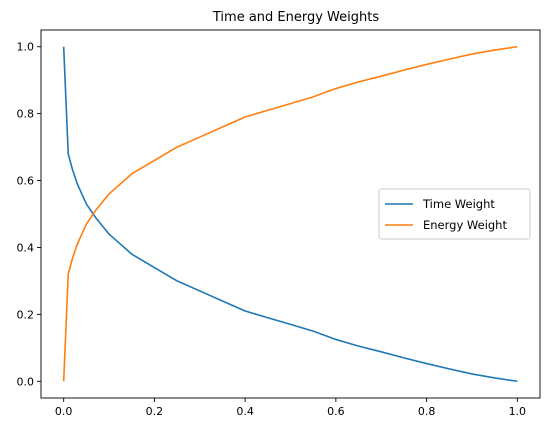  I want to click on legend: Time Weight Energy Weight, so click(454, 214).